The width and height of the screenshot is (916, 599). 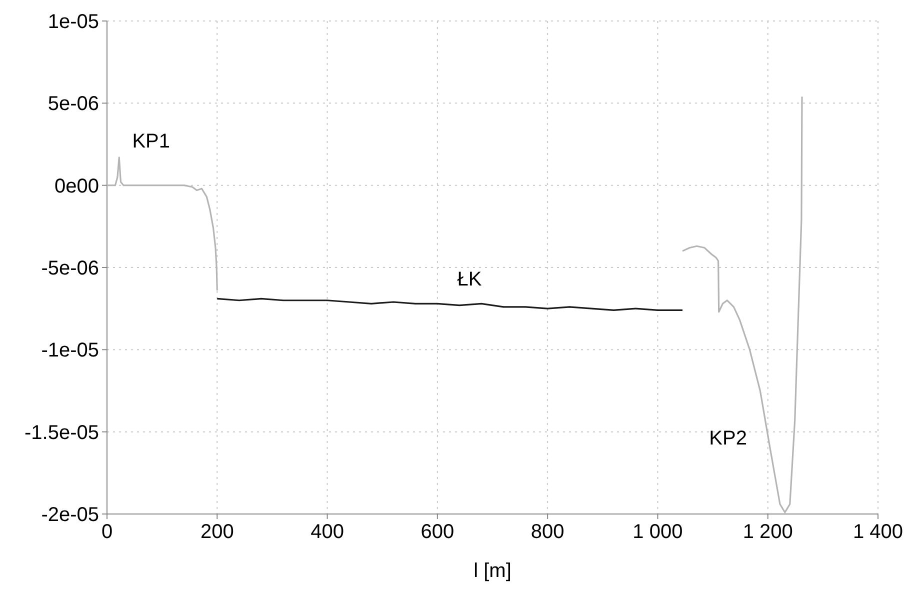 What do you see at coordinates (437, 532) in the screenshot?
I see `x-tick-label: 600` at bounding box center [437, 532].